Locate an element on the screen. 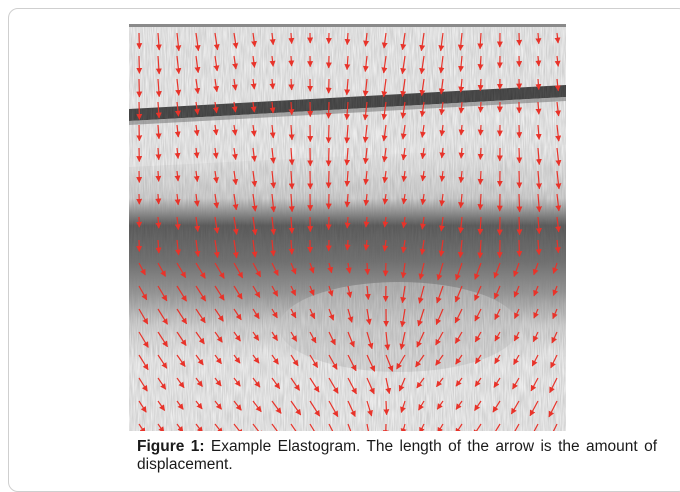  figure-label: Figure 1: is located at coordinates (171, 446).